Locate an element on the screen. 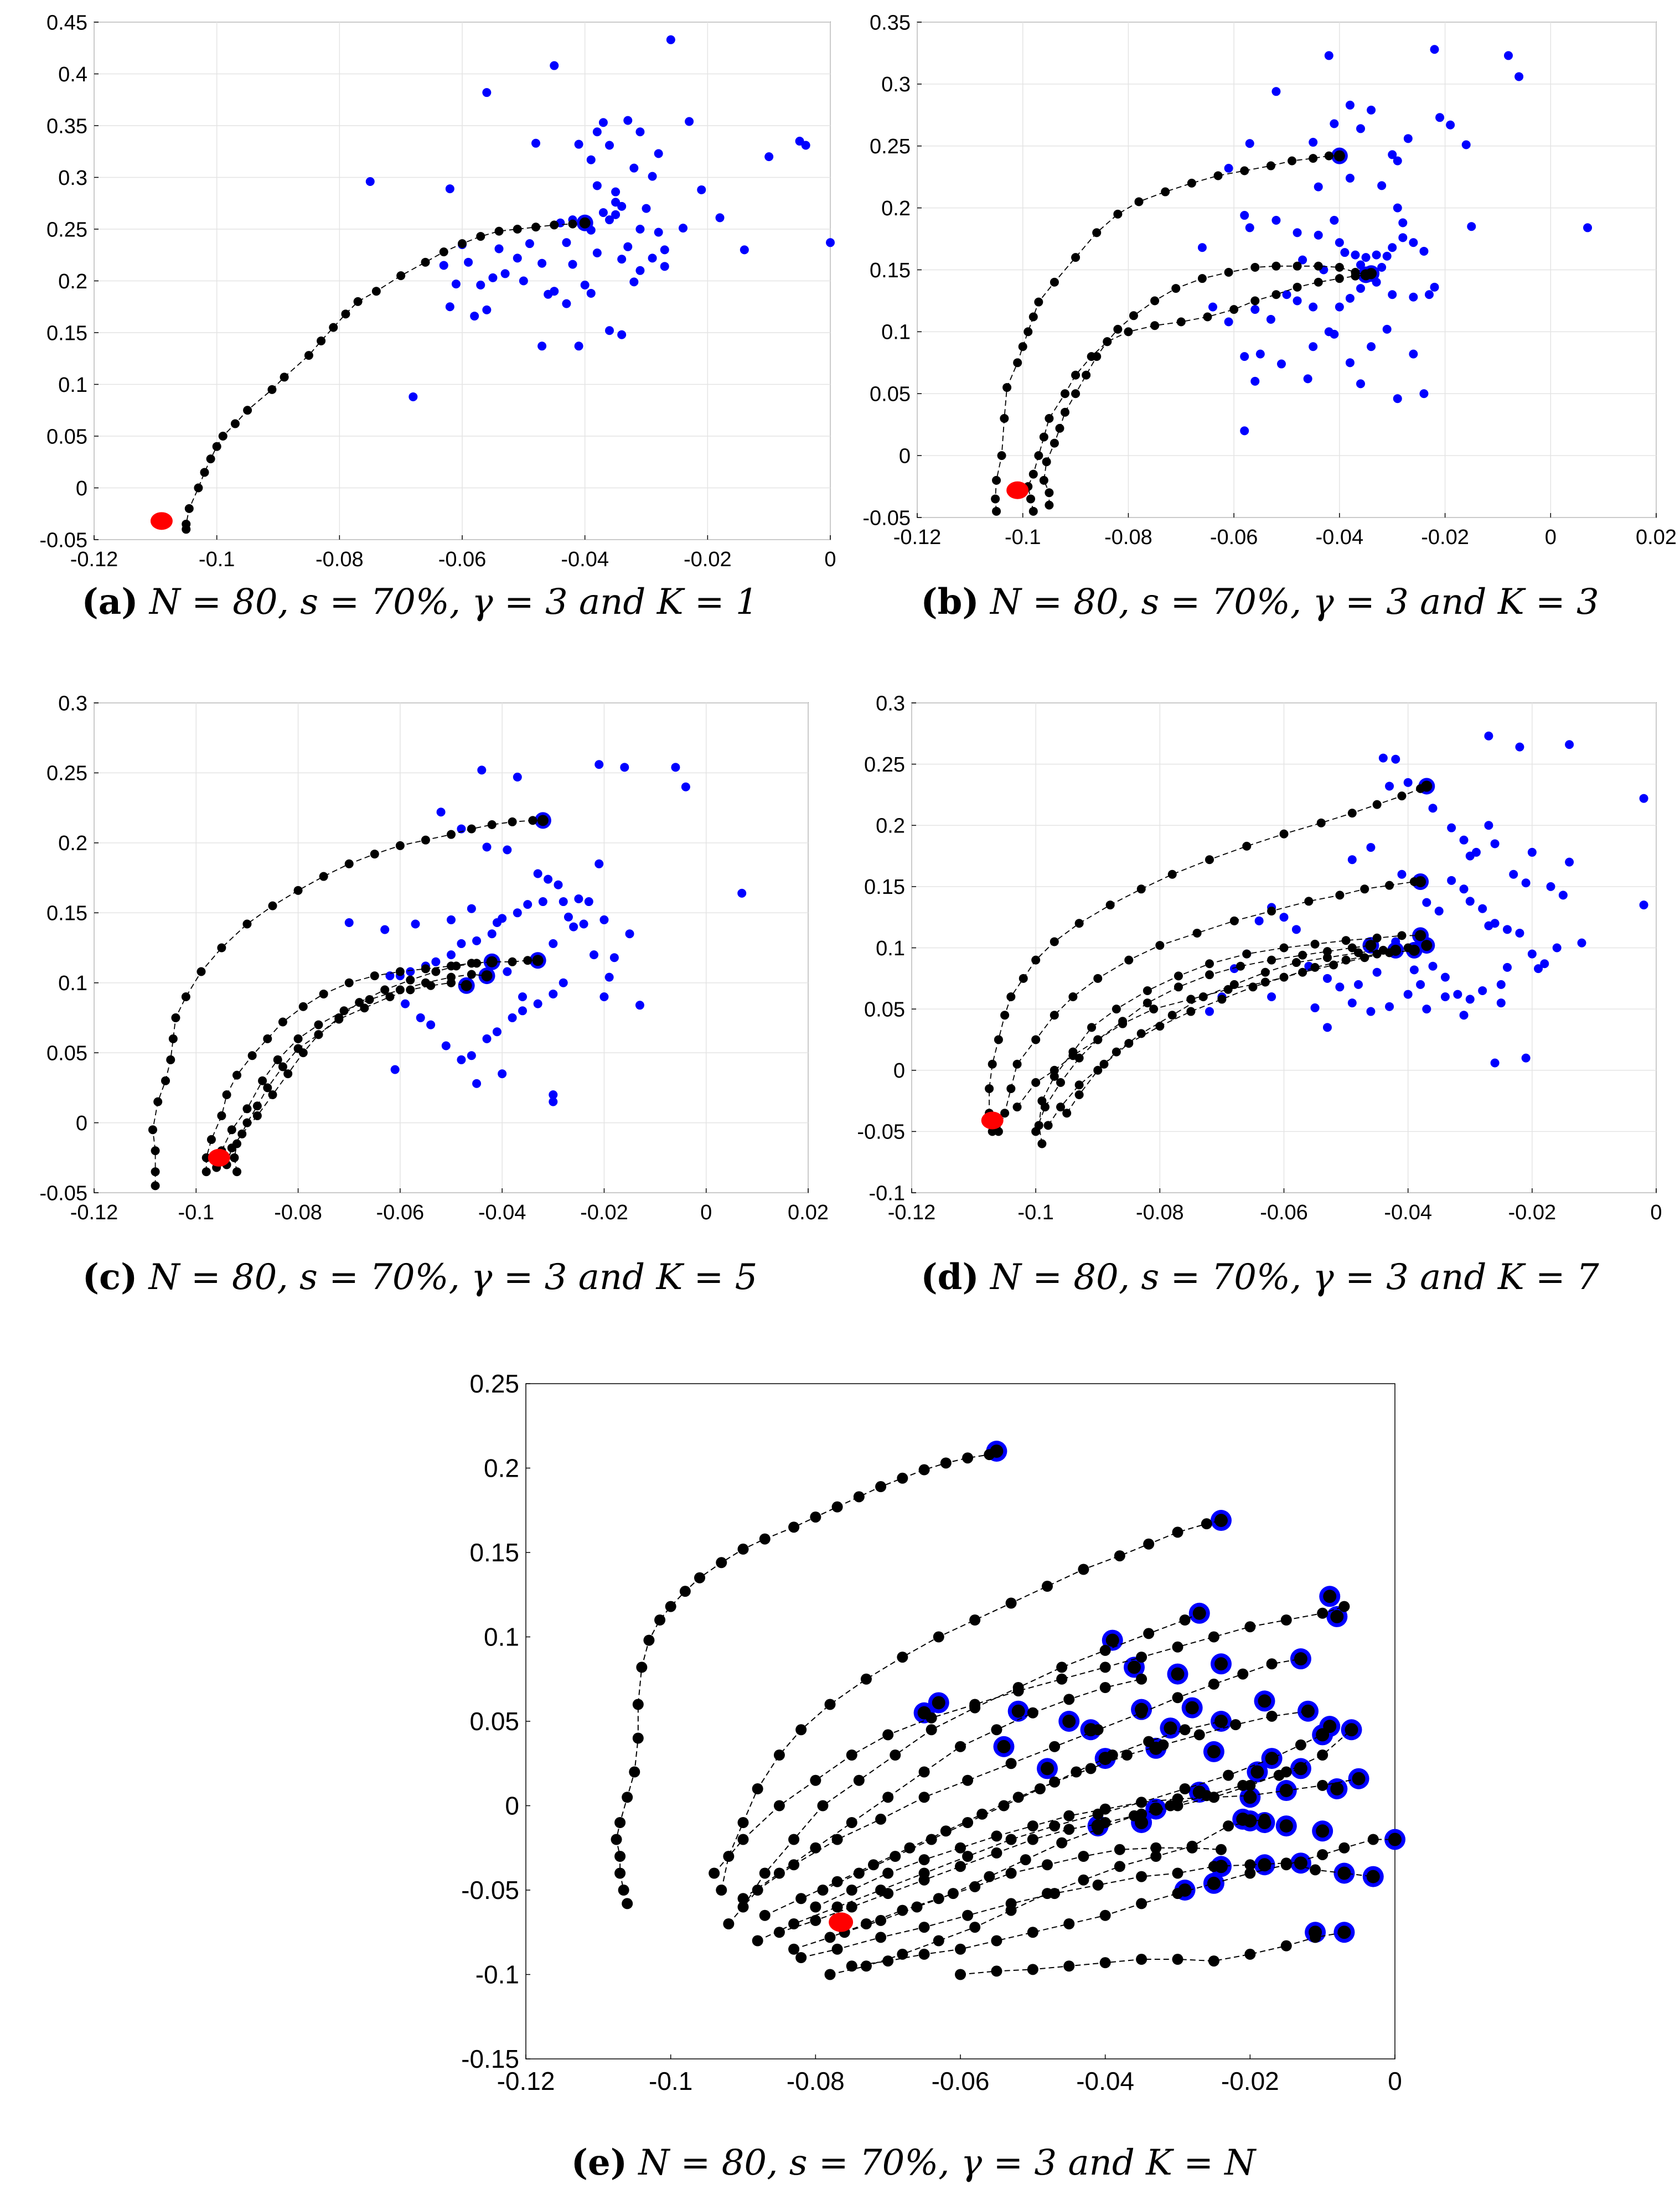 The width and height of the screenshot is (1680, 2210). x-tick-label-c: -0.08 is located at coordinates (298, 1212).